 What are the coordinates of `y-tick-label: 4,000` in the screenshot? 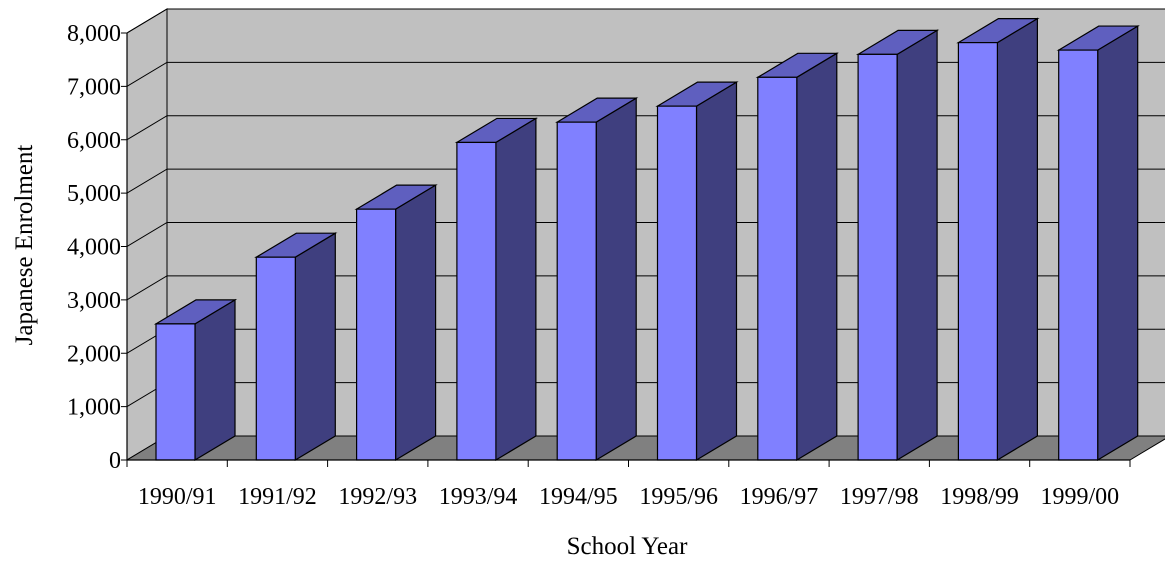 It's located at (94, 248).